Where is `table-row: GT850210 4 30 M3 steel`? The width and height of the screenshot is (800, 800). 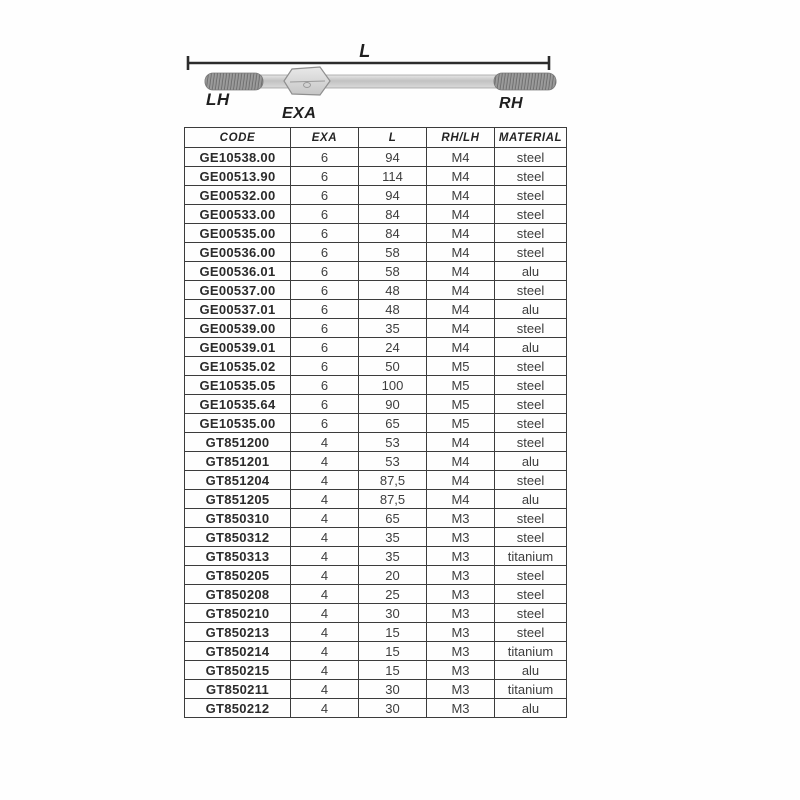
table-row: GT850210 4 30 M3 steel is located at coordinates (375, 613).